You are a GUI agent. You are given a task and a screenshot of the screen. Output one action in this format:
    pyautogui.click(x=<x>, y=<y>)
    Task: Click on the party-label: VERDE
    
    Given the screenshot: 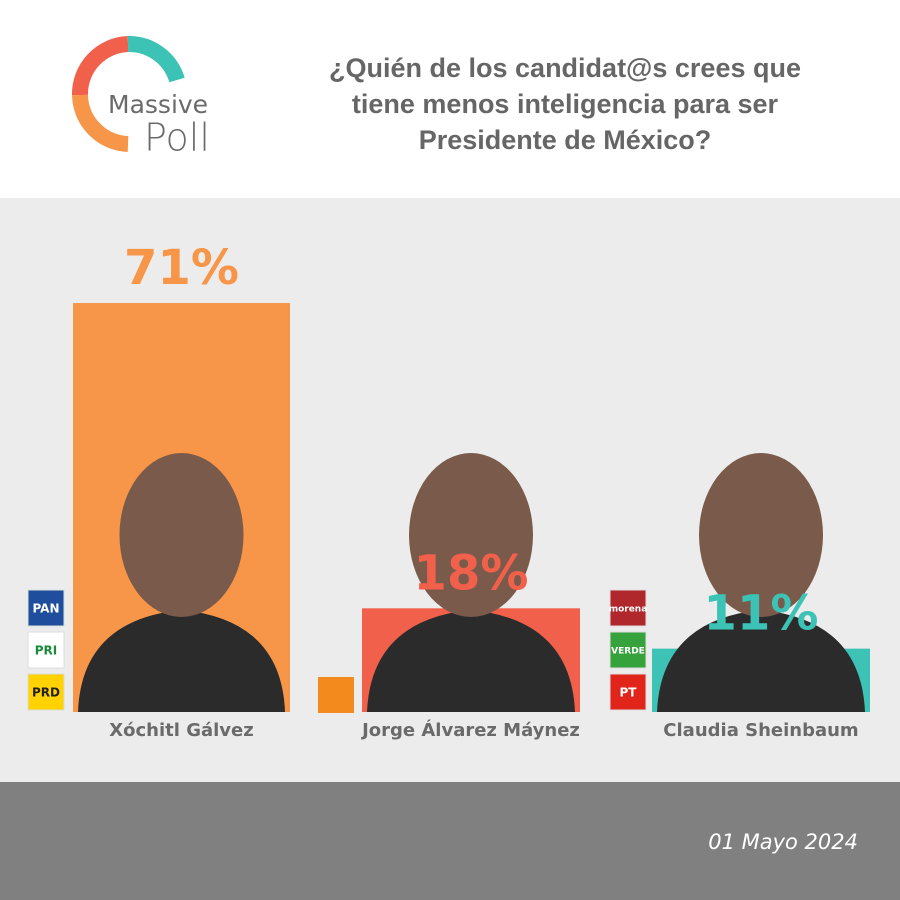 What is the action you would take?
    pyautogui.click(x=628, y=652)
    